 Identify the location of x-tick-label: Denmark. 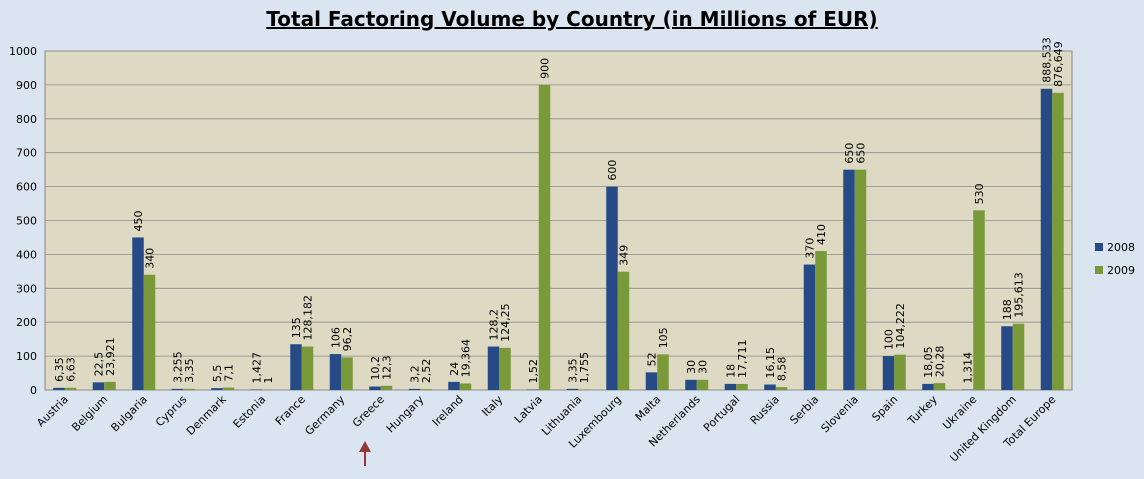
(206, 414).